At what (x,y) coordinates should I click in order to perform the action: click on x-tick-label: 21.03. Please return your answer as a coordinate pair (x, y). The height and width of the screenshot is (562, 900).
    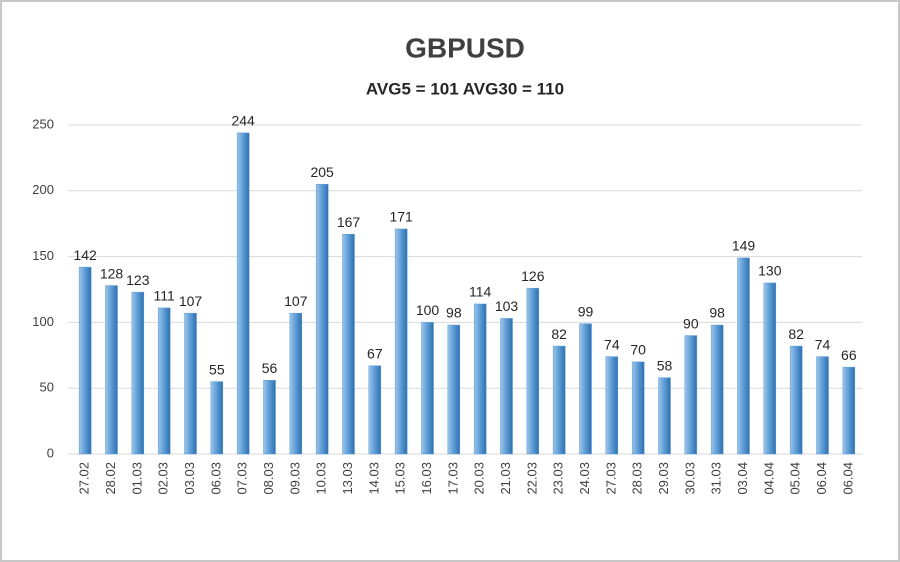
    Looking at the image, I should click on (505, 478).